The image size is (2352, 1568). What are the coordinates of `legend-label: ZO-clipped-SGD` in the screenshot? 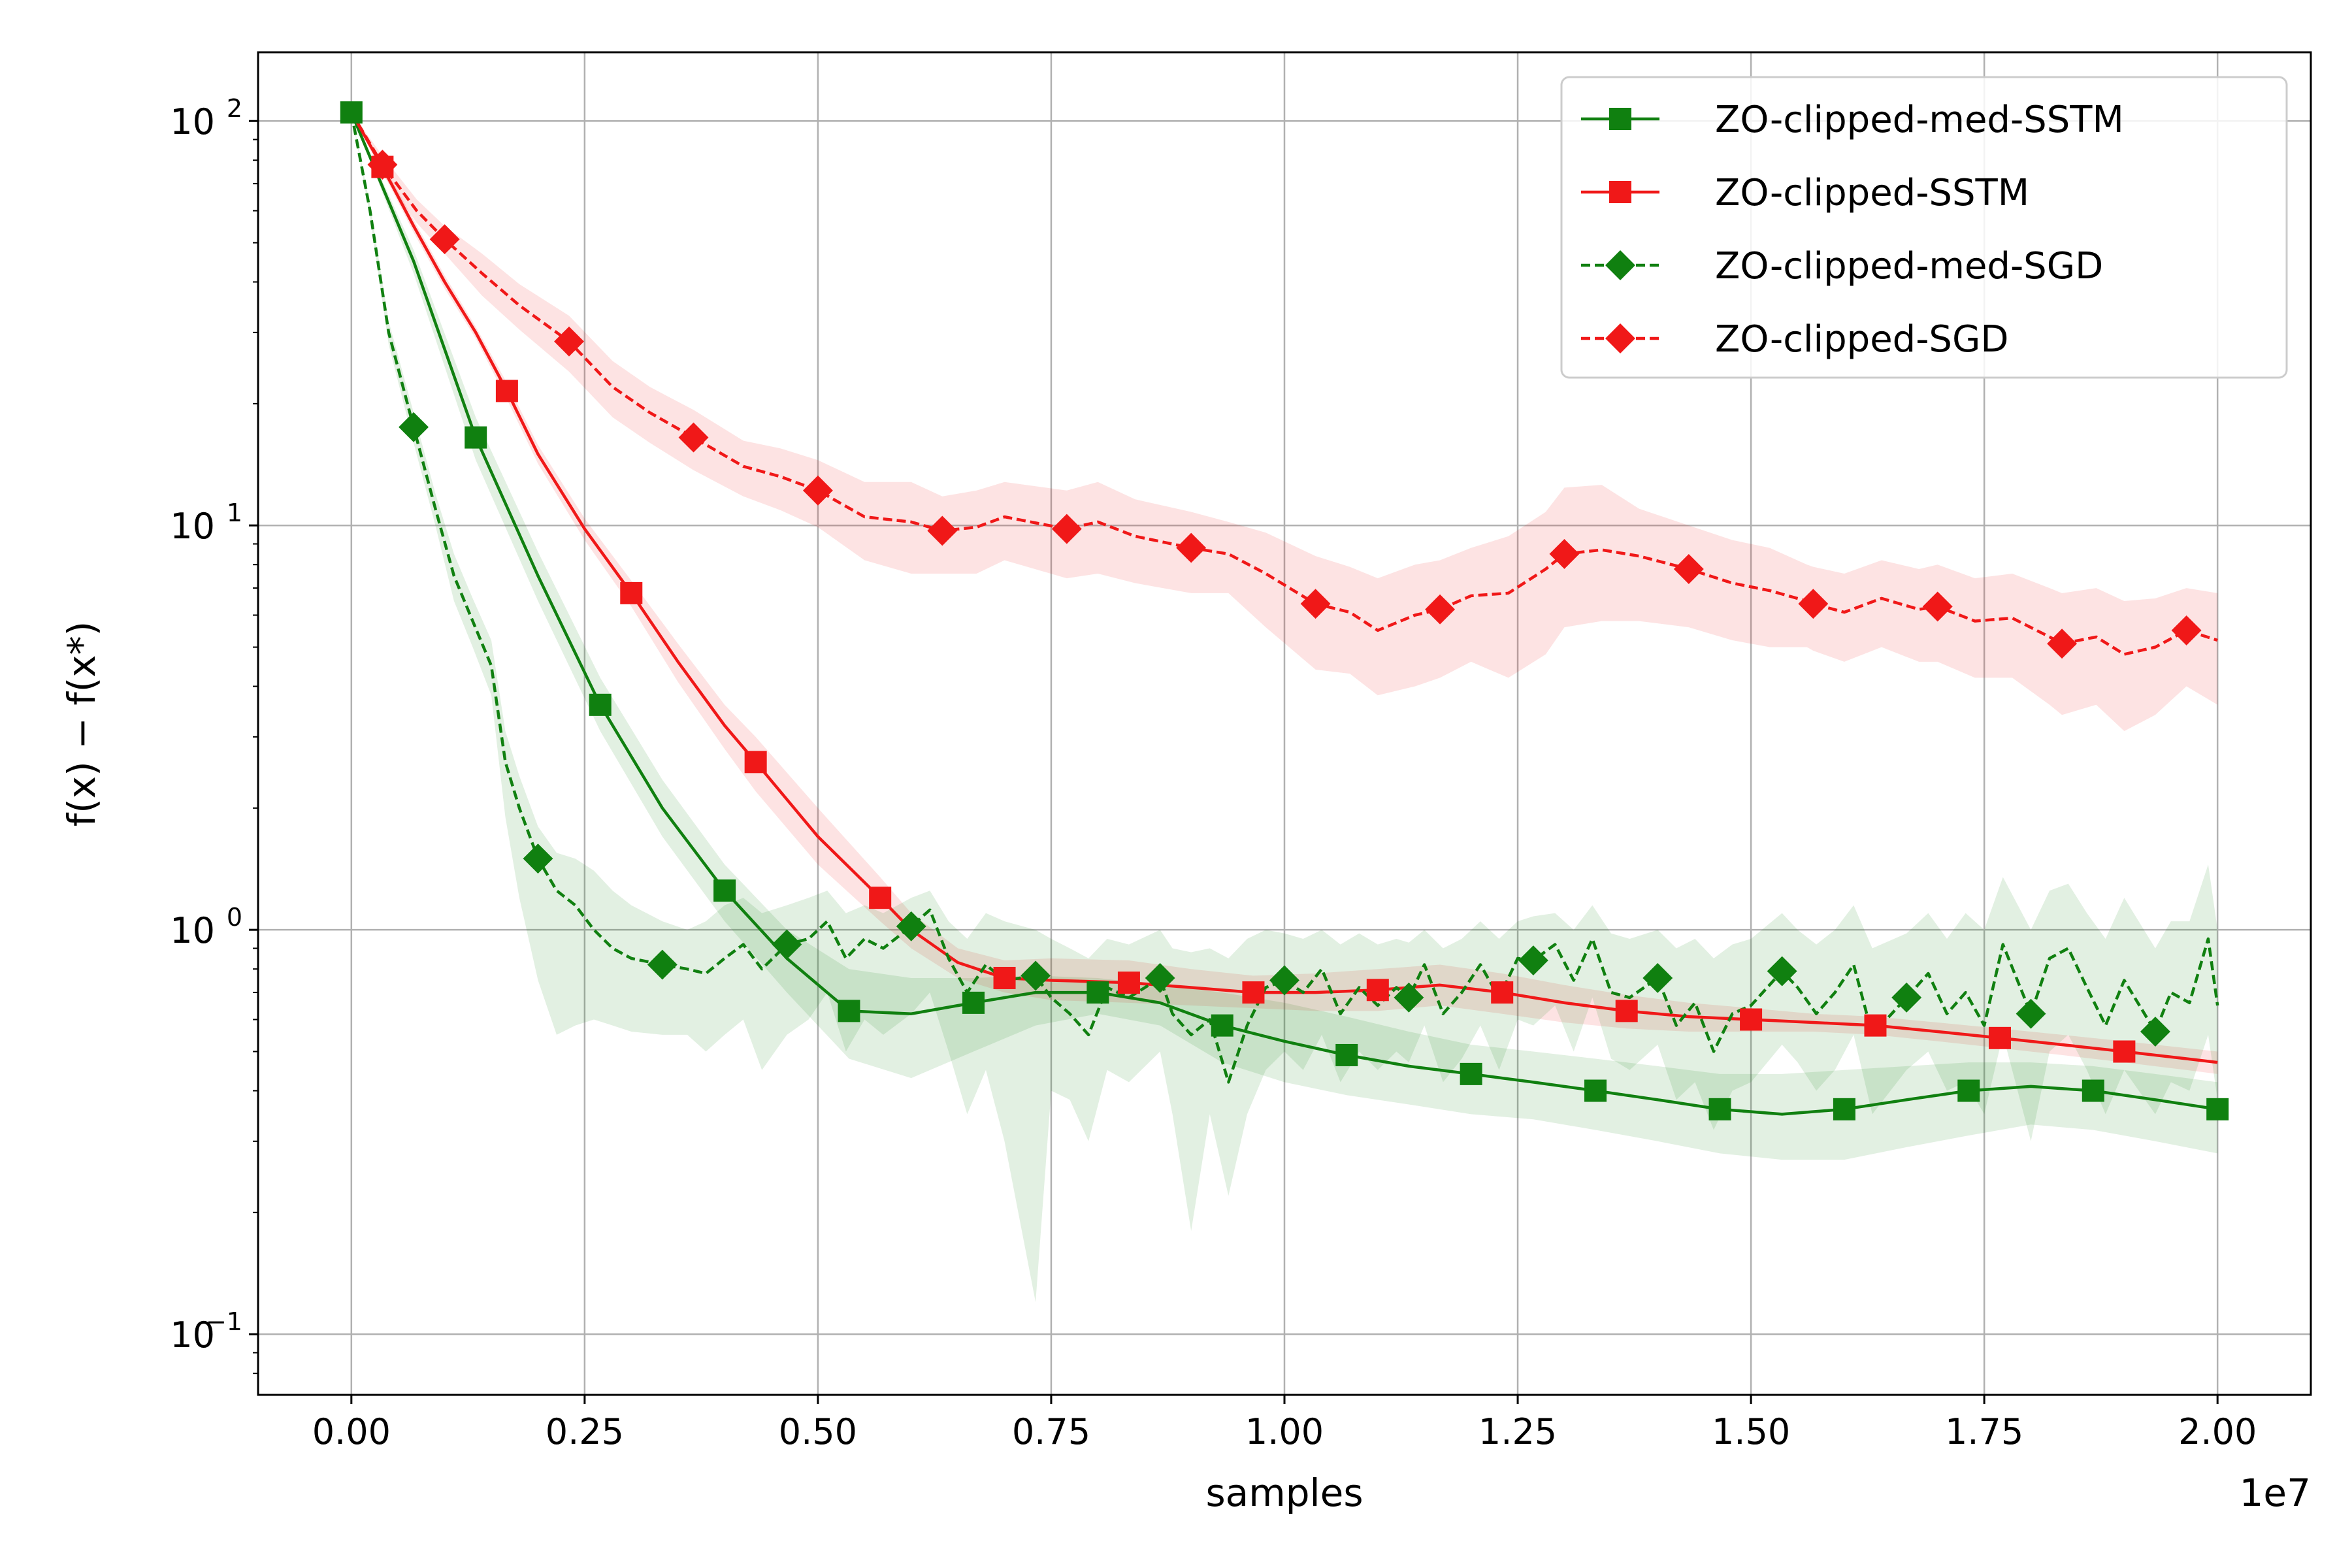 It's located at (1861, 339).